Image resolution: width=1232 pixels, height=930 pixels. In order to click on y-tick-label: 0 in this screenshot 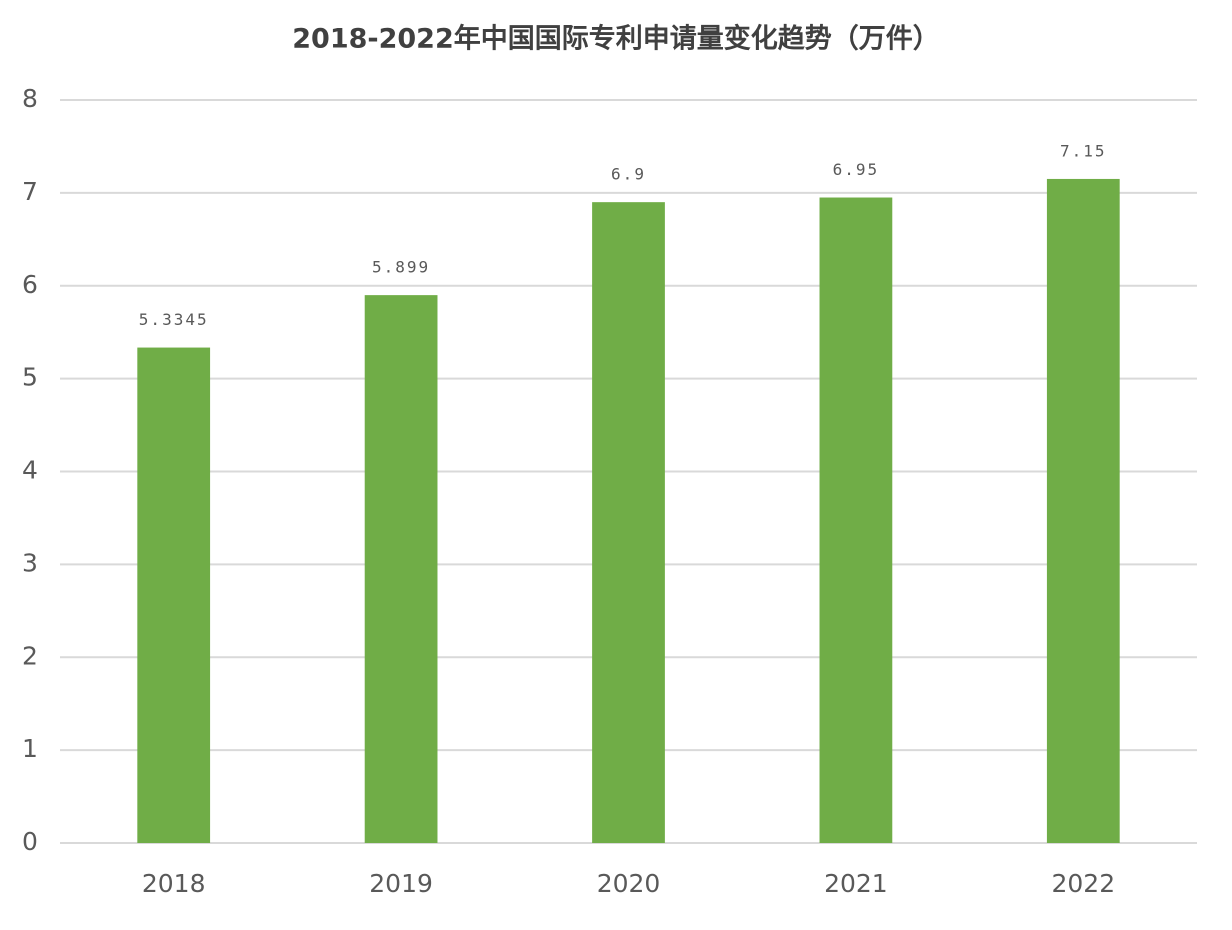, I will do `click(30, 841)`.